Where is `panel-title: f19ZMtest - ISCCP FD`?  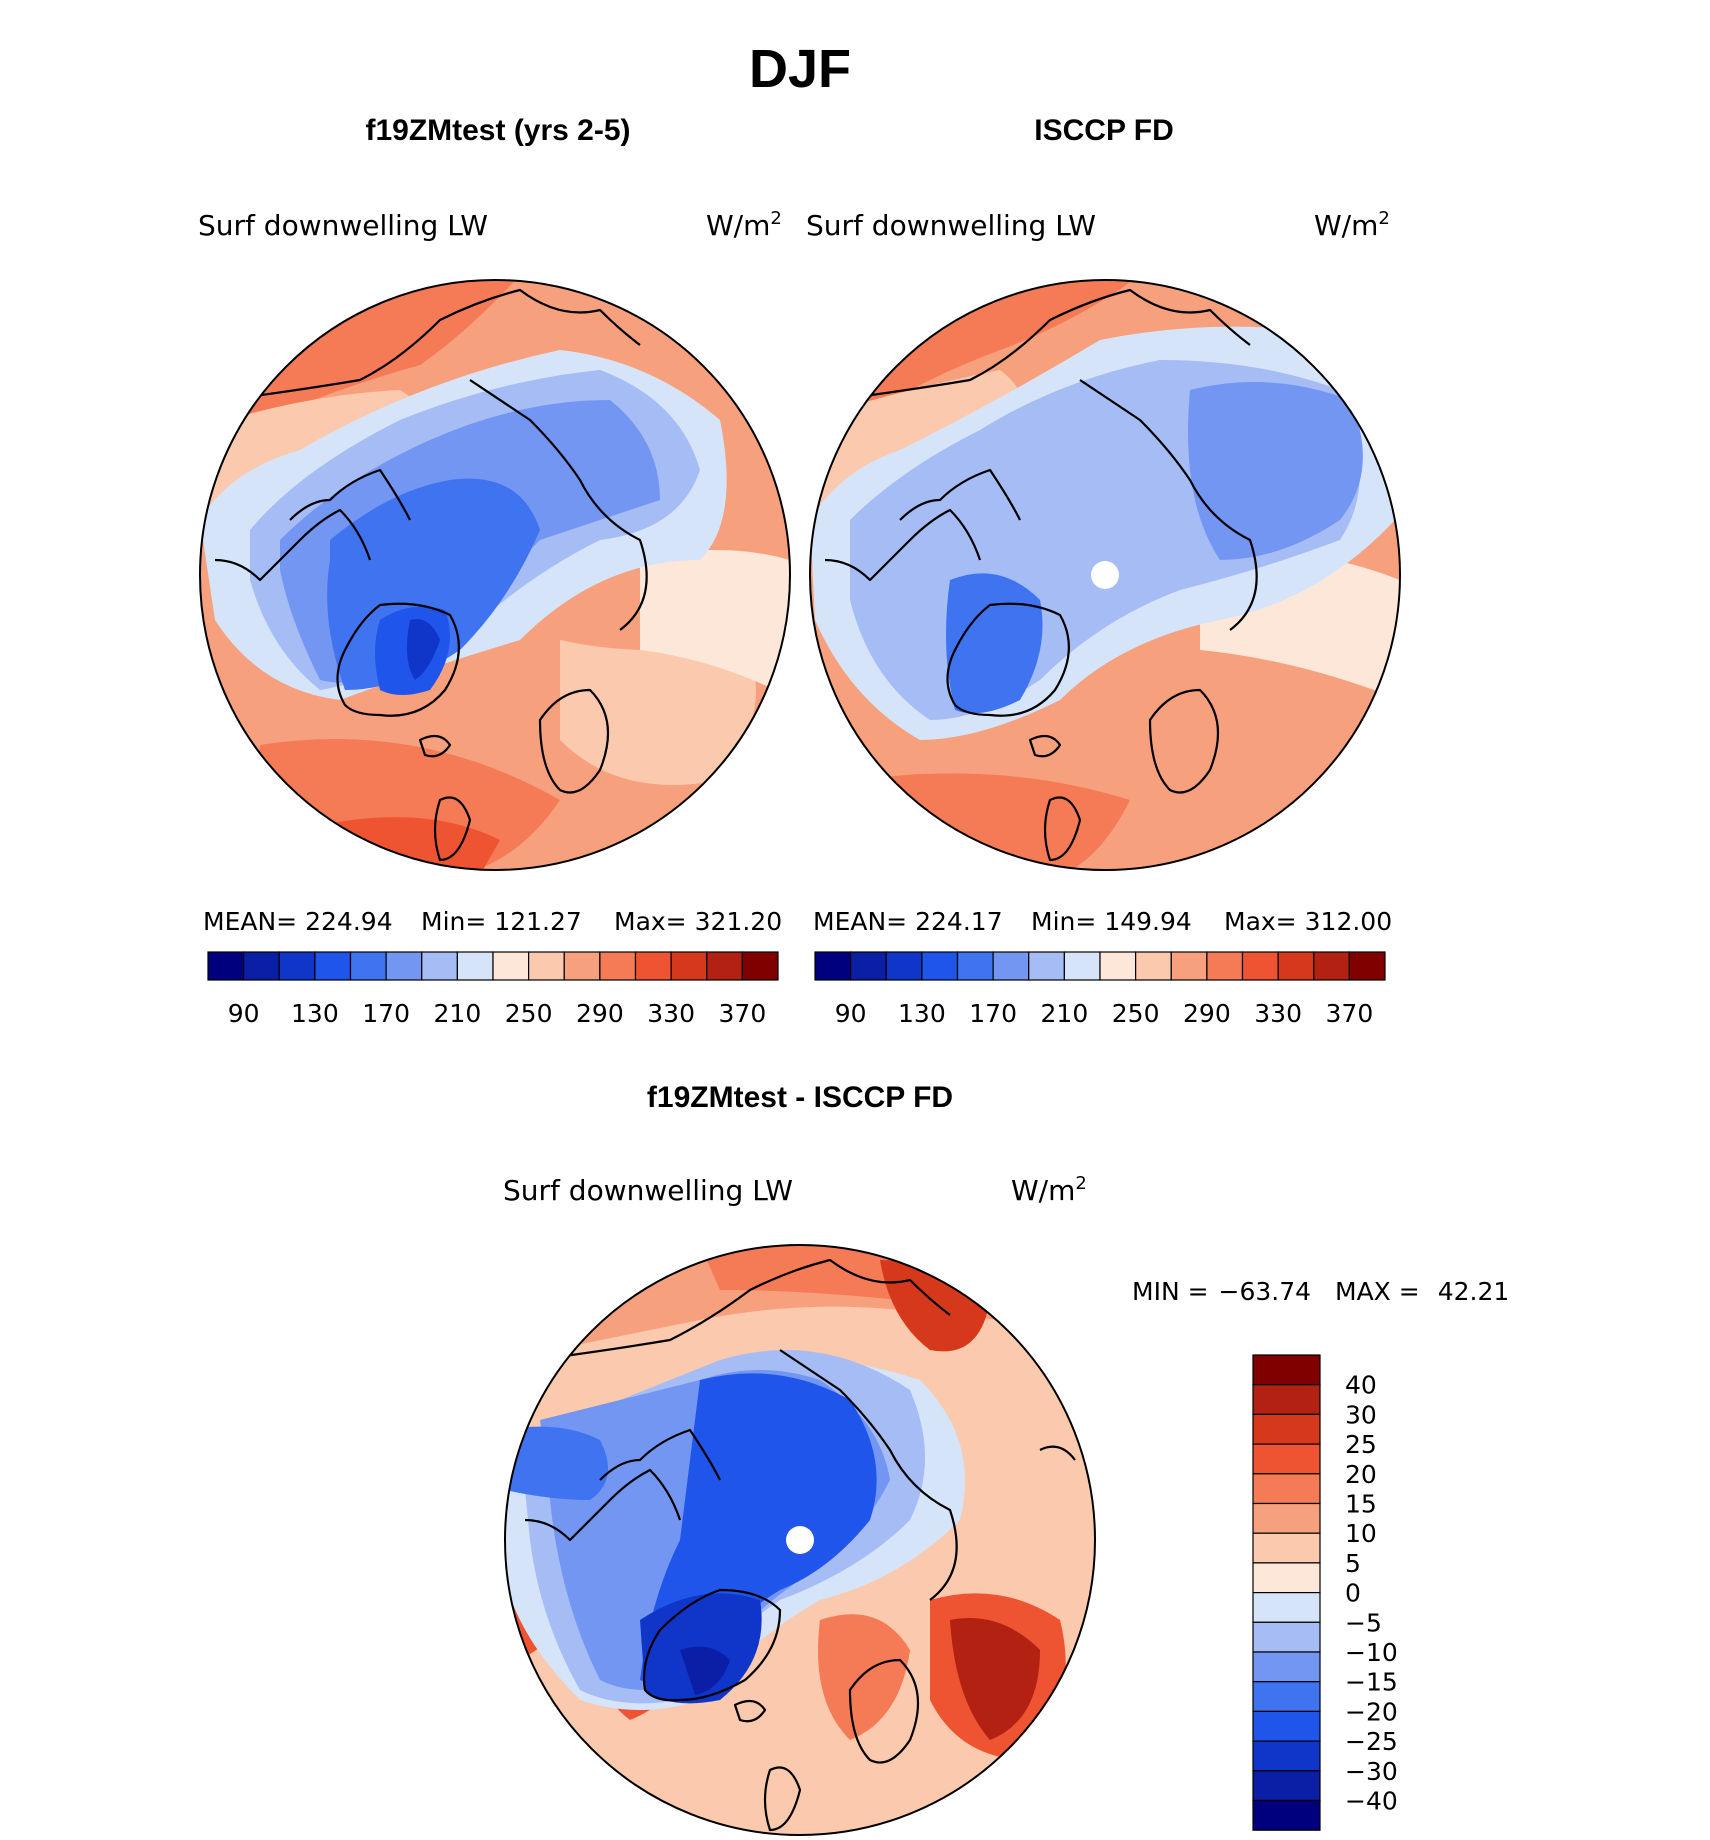 panel-title: f19ZMtest - ISCCP FD is located at coordinates (800, 1097).